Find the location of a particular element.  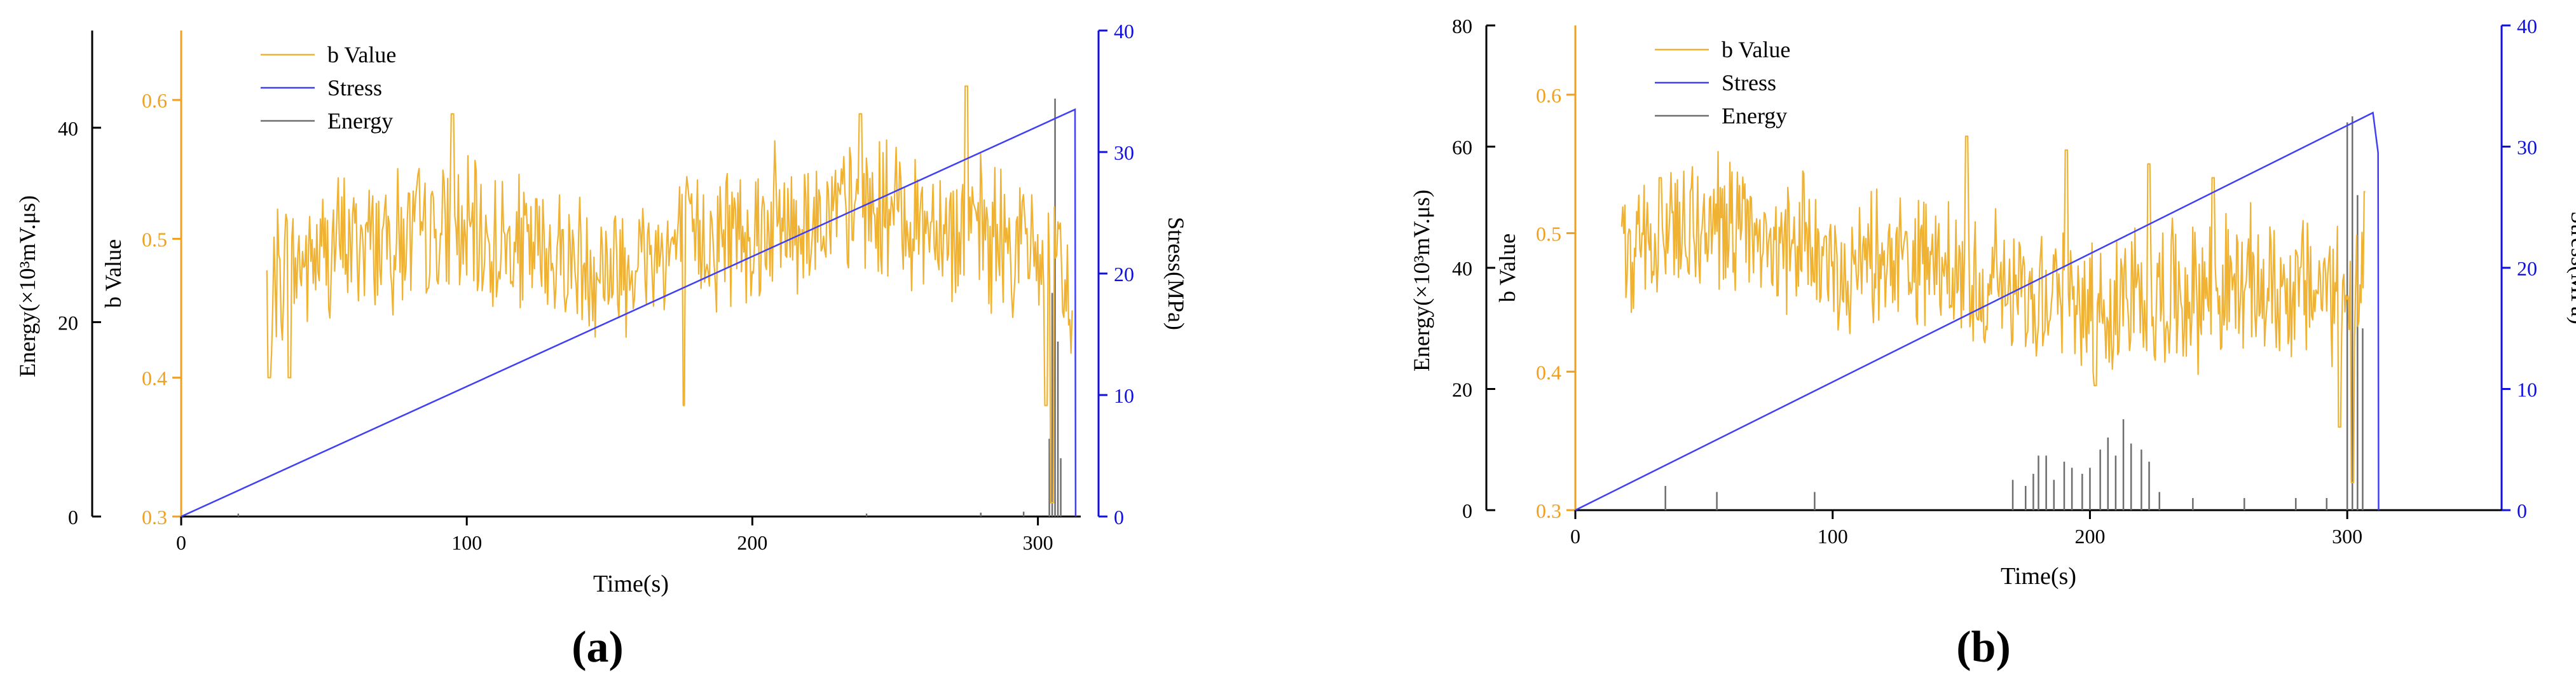

panel-label: (a) is located at coordinates (598, 647).